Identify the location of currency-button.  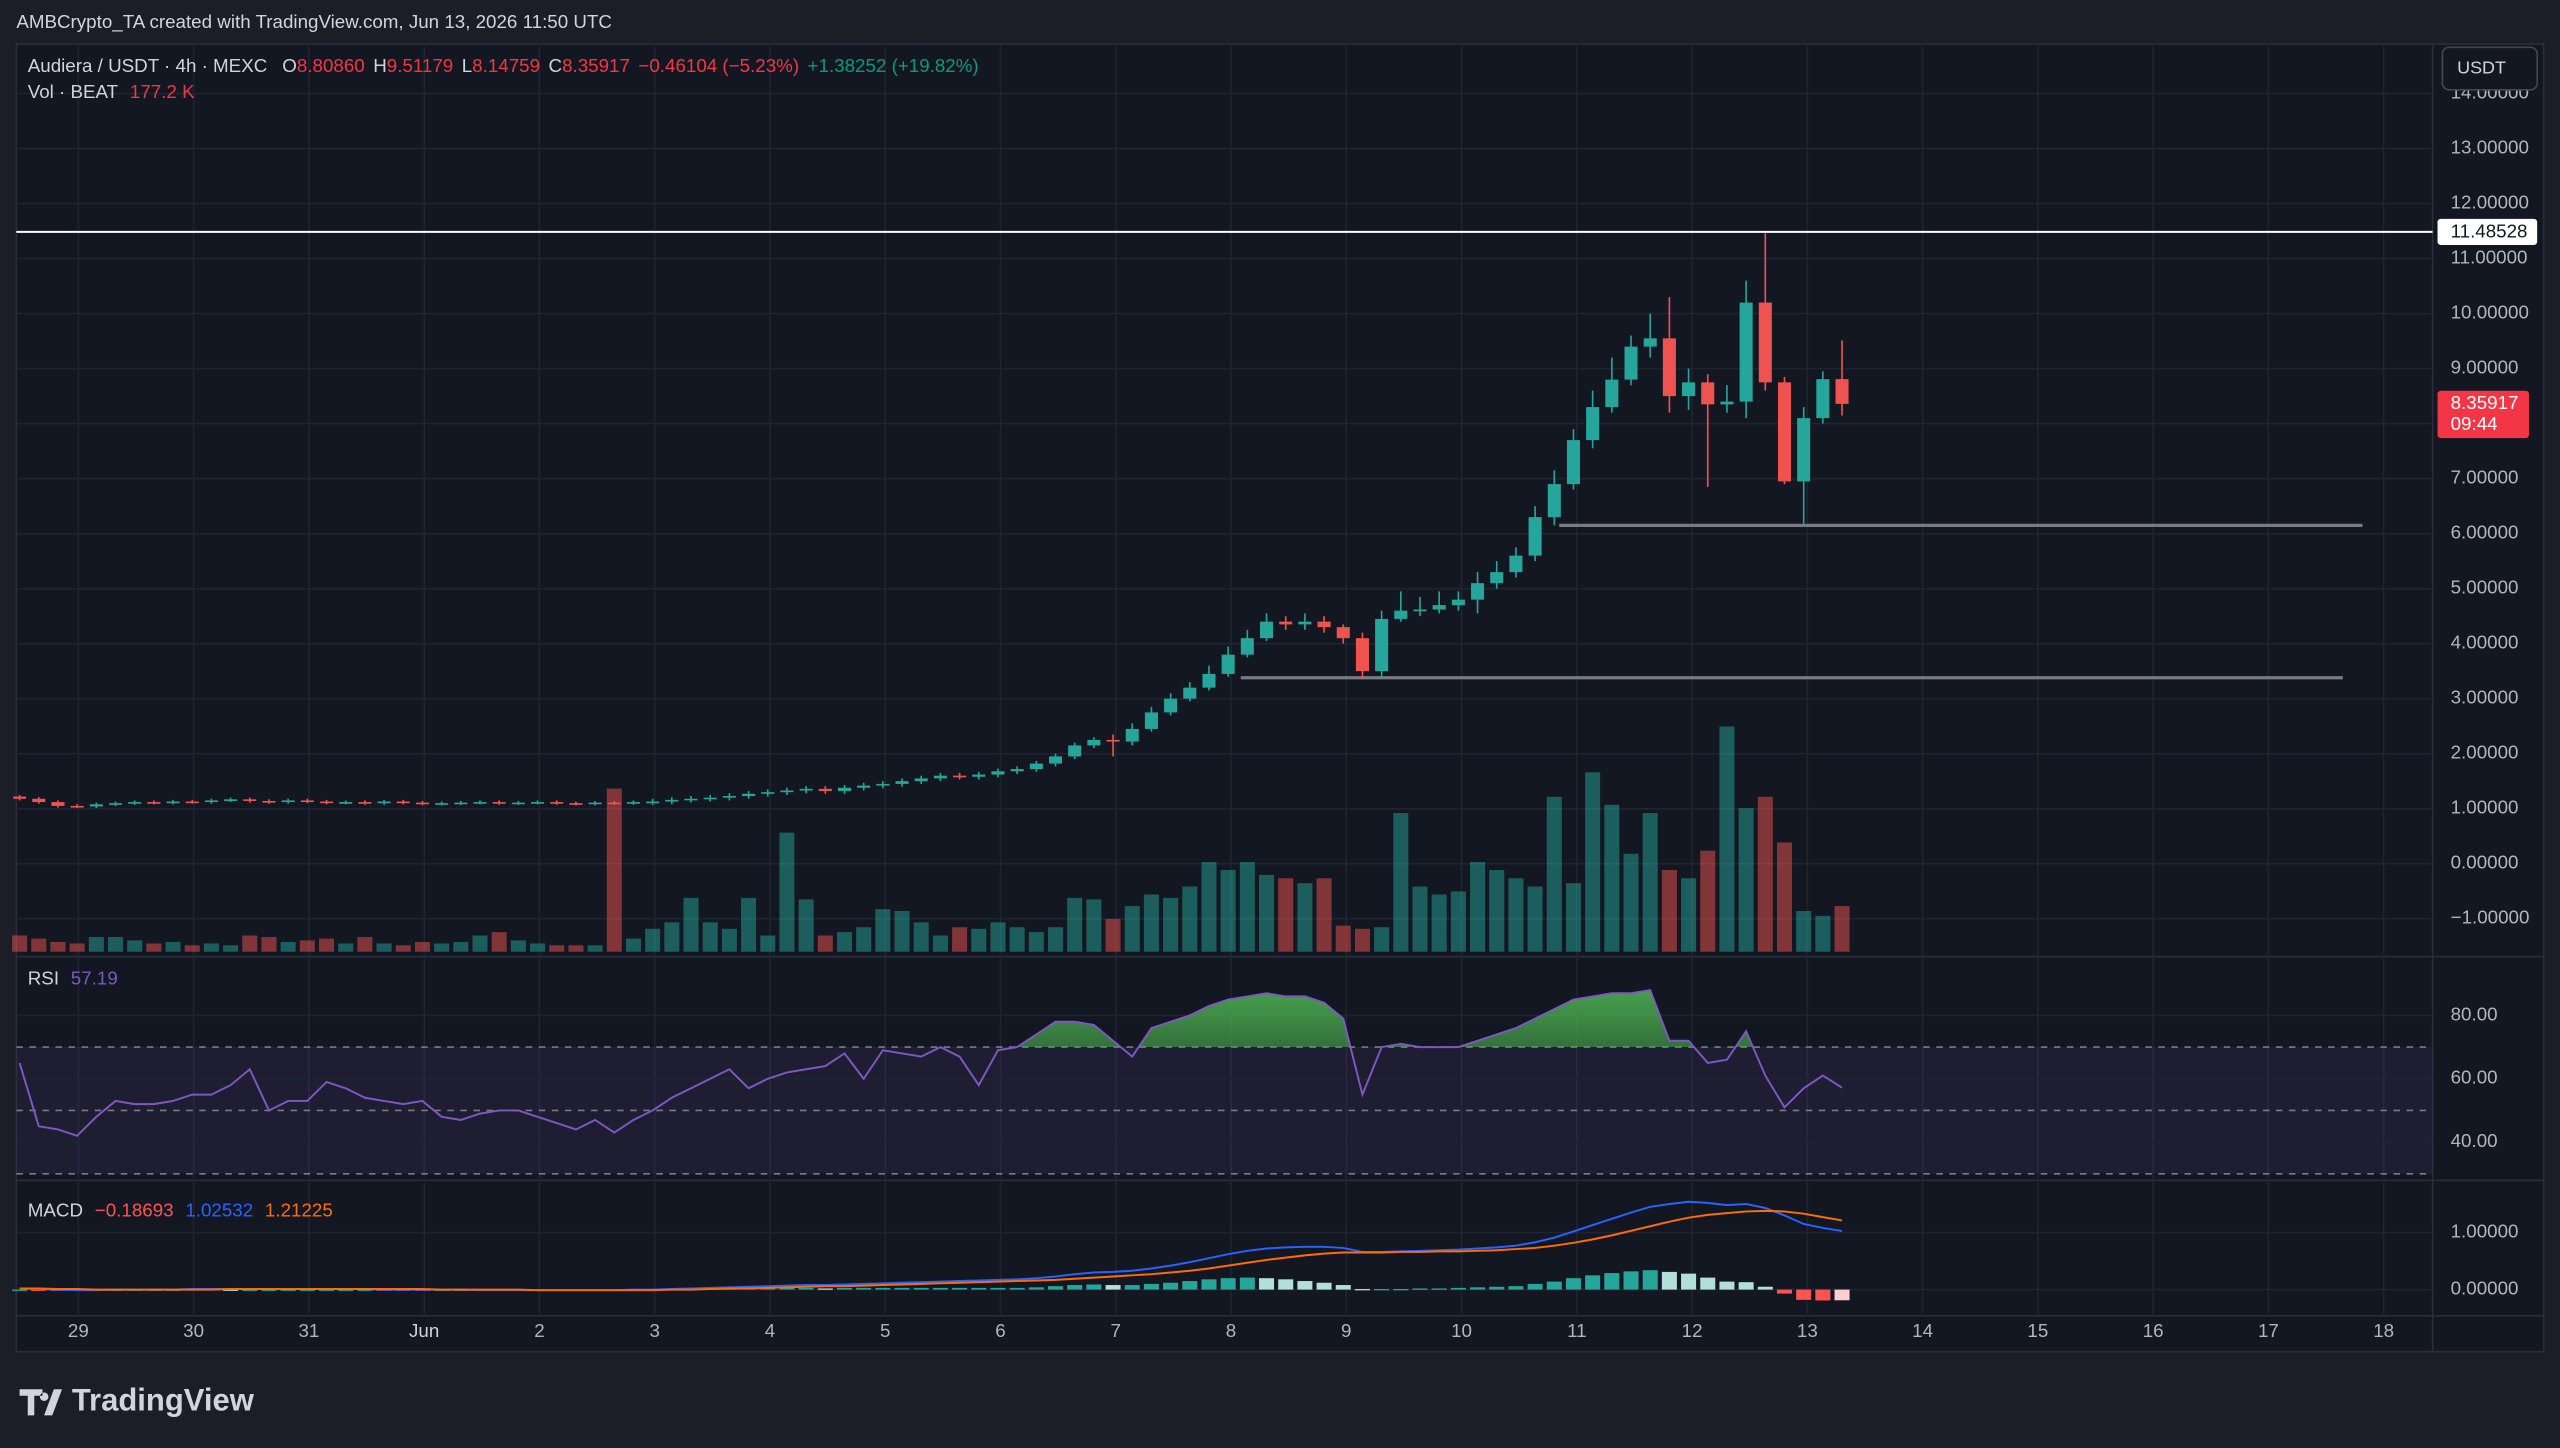
(2489, 68).